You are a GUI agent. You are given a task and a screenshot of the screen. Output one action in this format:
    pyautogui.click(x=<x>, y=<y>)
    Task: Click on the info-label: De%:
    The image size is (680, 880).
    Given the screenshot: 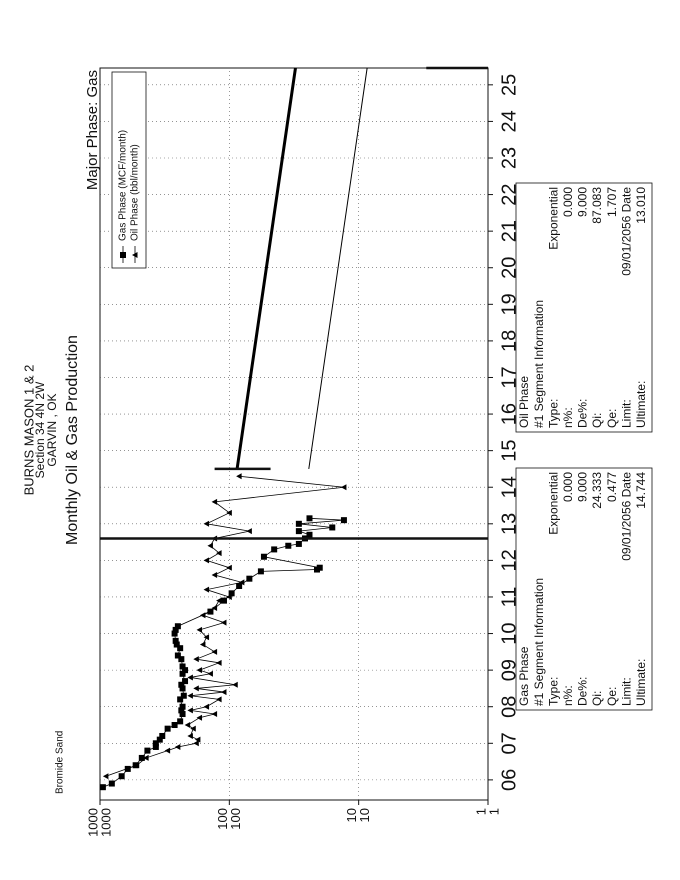 What is the action you would take?
    pyautogui.click(x=583, y=413)
    